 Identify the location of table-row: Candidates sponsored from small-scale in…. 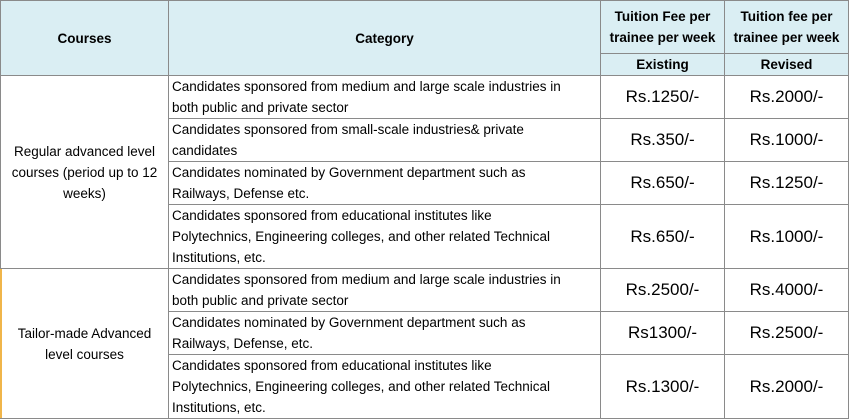
(425, 140).